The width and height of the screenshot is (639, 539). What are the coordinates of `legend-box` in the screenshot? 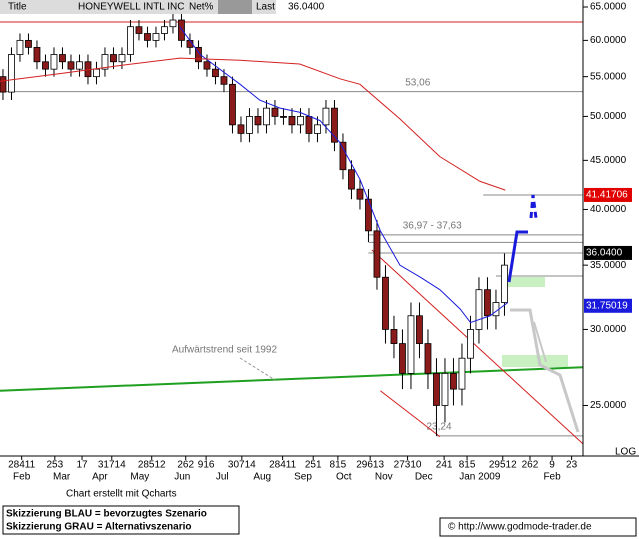 It's located at (121, 520).